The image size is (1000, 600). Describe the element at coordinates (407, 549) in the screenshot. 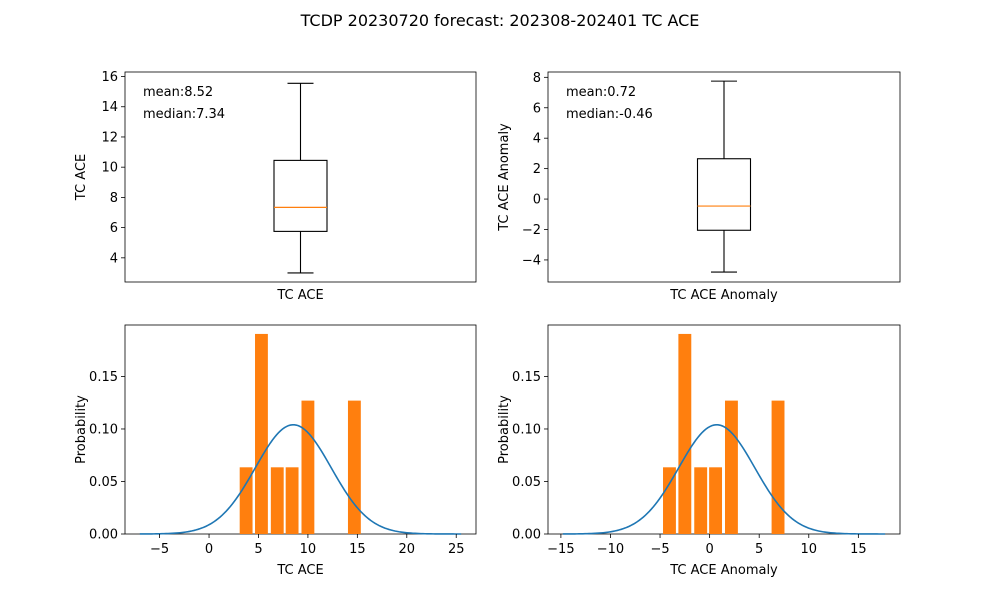

I see `x-tick-label: 20` at that location.